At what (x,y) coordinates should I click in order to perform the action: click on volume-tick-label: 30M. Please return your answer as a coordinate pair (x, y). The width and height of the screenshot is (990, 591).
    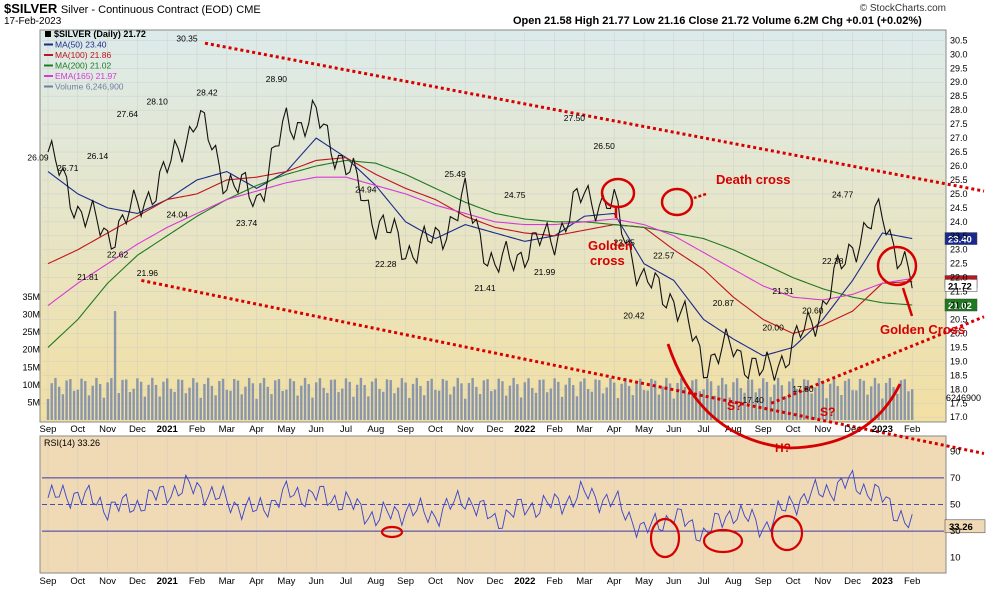
    Looking at the image, I should click on (31, 315).